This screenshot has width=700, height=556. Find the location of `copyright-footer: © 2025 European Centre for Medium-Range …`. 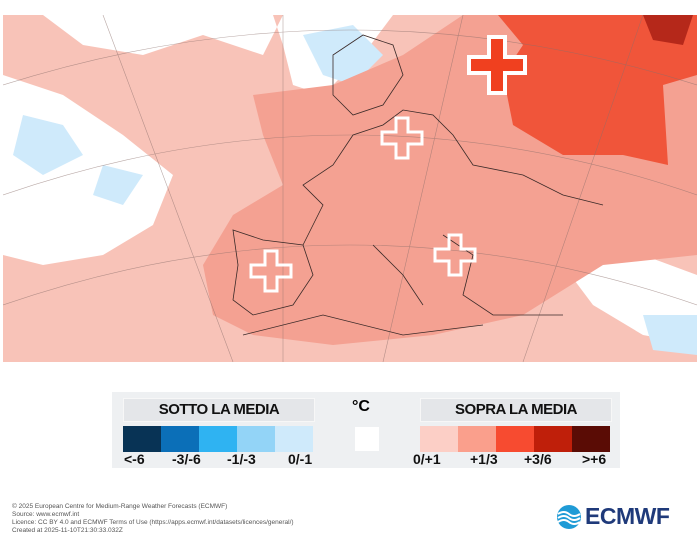

copyright-footer: © 2025 European Centre for Medium-Range … is located at coordinates (153, 519).